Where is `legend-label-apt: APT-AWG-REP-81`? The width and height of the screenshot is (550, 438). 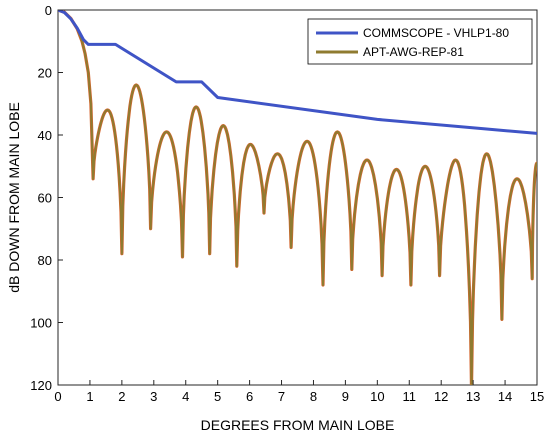 legend-label-apt: APT-AWG-REP-81 is located at coordinates (413, 52).